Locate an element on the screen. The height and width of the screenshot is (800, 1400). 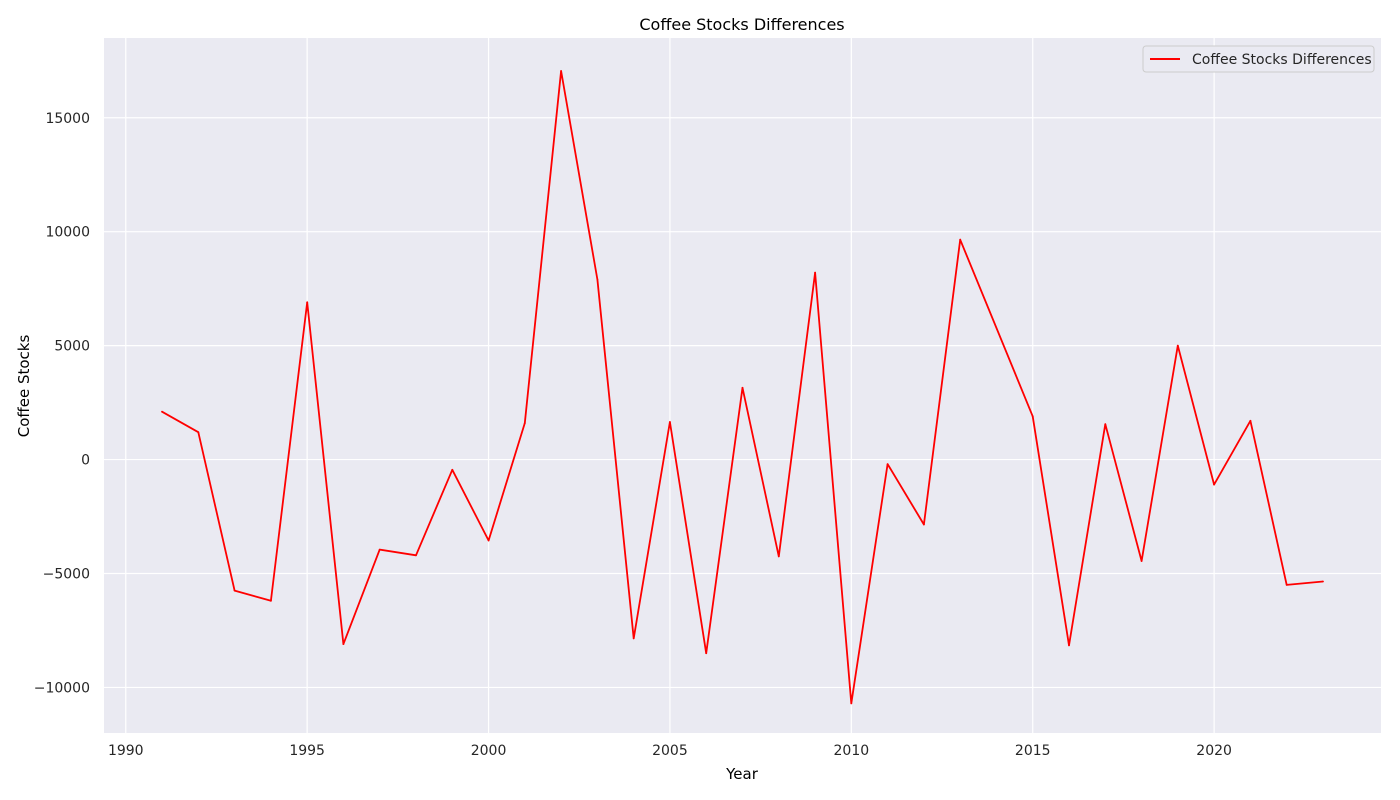
x-tick-label: 2000 is located at coordinates (489, 751).